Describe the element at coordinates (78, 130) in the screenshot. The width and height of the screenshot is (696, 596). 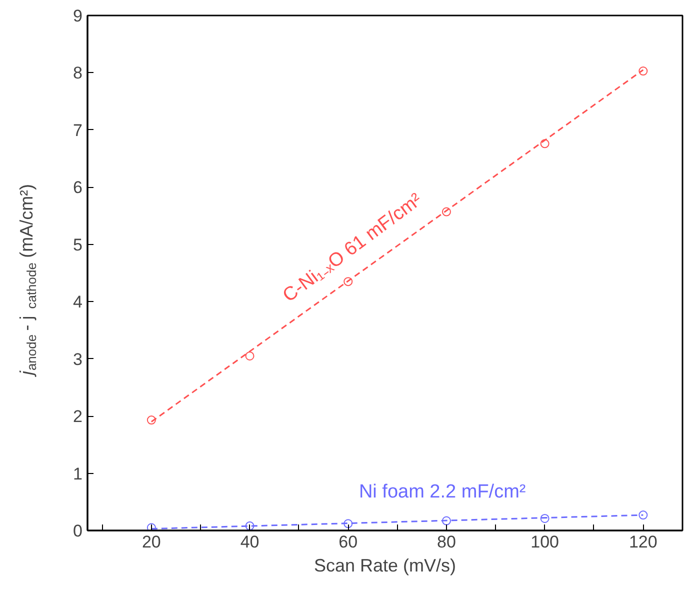
I see `y-tick-label: 7` at that location.